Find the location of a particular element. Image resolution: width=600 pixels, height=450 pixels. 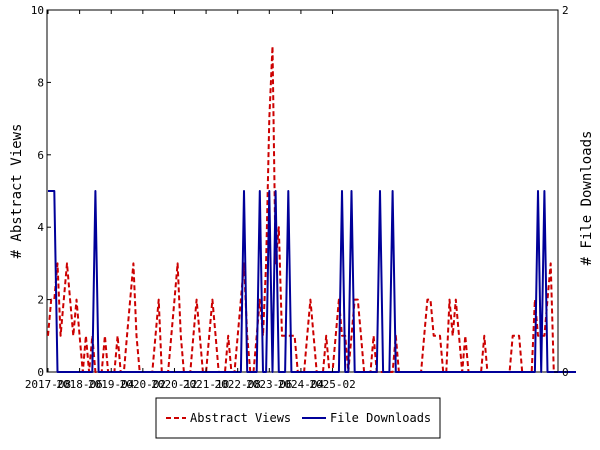

left-axis-title: # Abstract Views is located at coordinates (17, 191).